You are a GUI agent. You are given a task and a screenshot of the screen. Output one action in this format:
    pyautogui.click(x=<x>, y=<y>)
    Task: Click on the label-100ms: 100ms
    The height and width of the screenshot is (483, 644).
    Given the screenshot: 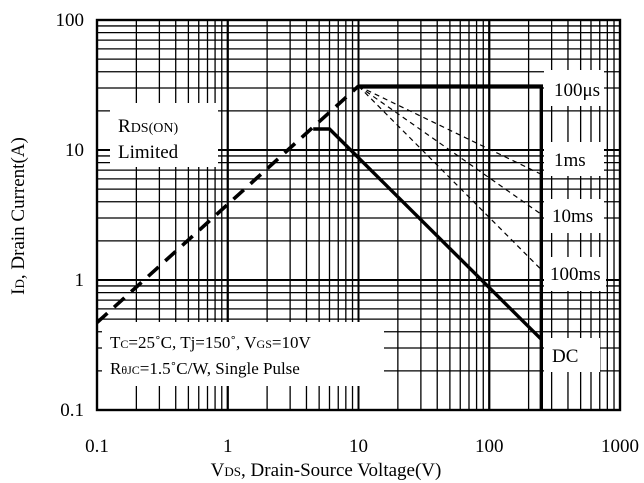 What is the action you would take?
    pyautogui.click(x=575, y=274)
    